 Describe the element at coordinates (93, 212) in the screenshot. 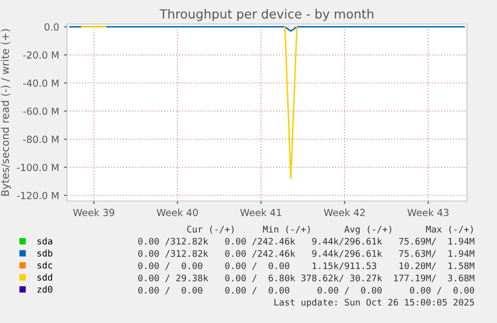

I see `x-tick-label: Week 39` at that location.